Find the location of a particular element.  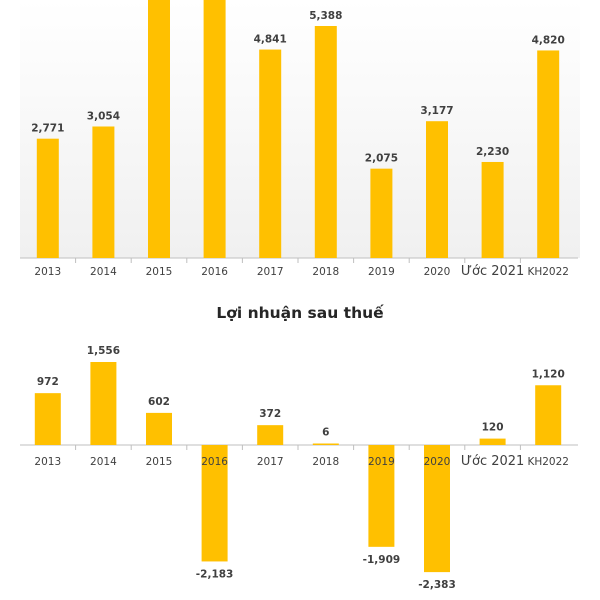

top-x-tick-label: 2014 is located at coordinates (103, 272).